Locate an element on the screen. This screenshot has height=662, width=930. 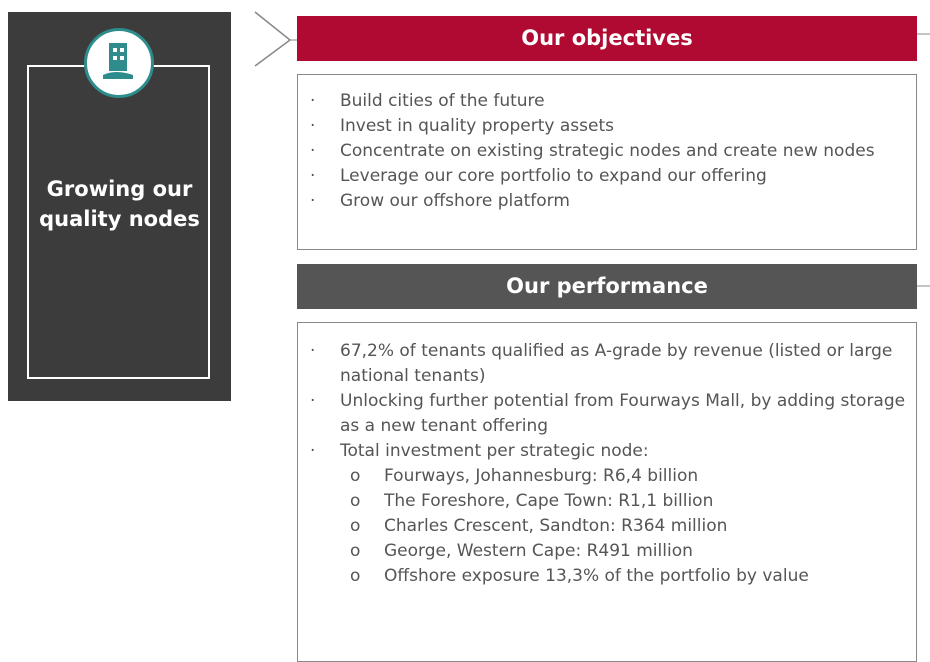
bullet-item: Fourways, Johannesburg: R6,4 billion is located at coordinates (602, 476).